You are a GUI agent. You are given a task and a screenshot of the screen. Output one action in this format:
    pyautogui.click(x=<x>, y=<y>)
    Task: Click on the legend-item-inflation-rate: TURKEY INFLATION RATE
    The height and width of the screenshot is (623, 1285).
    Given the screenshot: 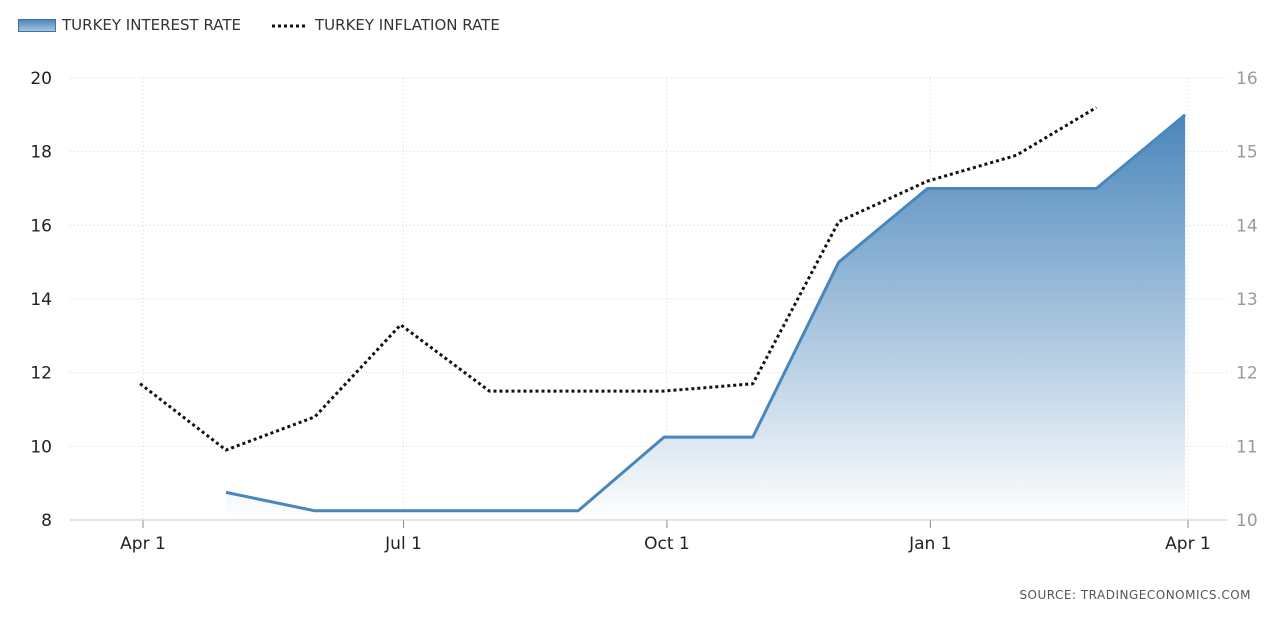 What is the action you would take?
    pyautogui.click(x=385, y=25)
    